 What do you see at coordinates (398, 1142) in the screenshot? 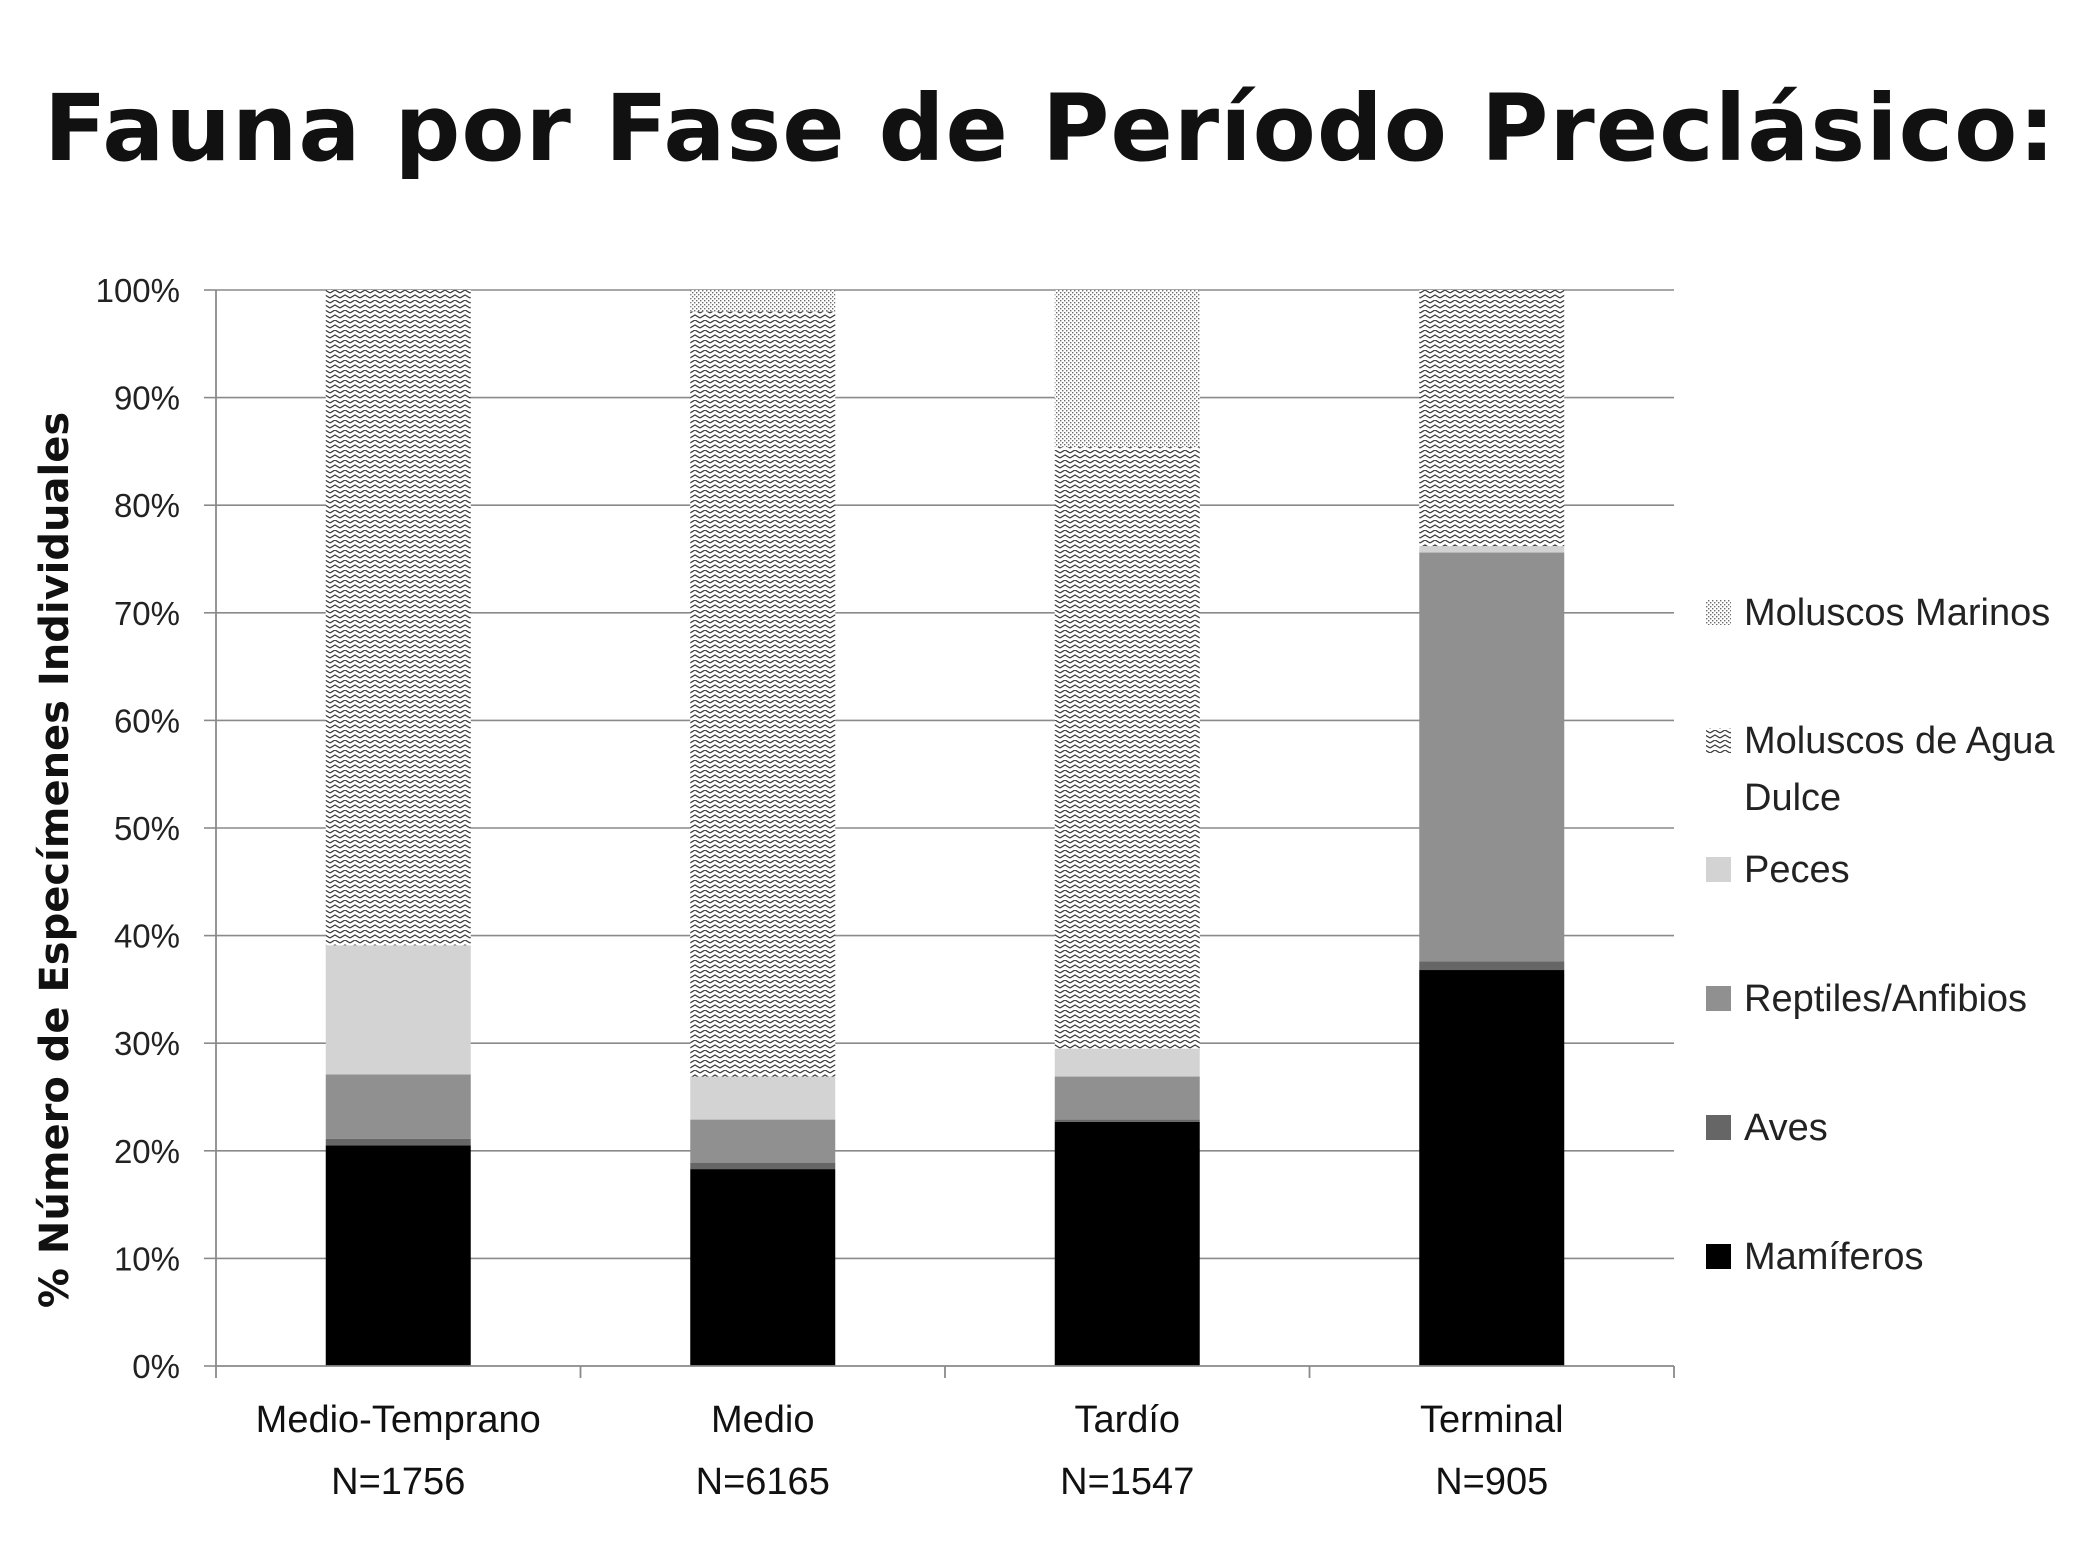
I see `bar-aves-medio-temprano` at bounding box center [398, 1142].